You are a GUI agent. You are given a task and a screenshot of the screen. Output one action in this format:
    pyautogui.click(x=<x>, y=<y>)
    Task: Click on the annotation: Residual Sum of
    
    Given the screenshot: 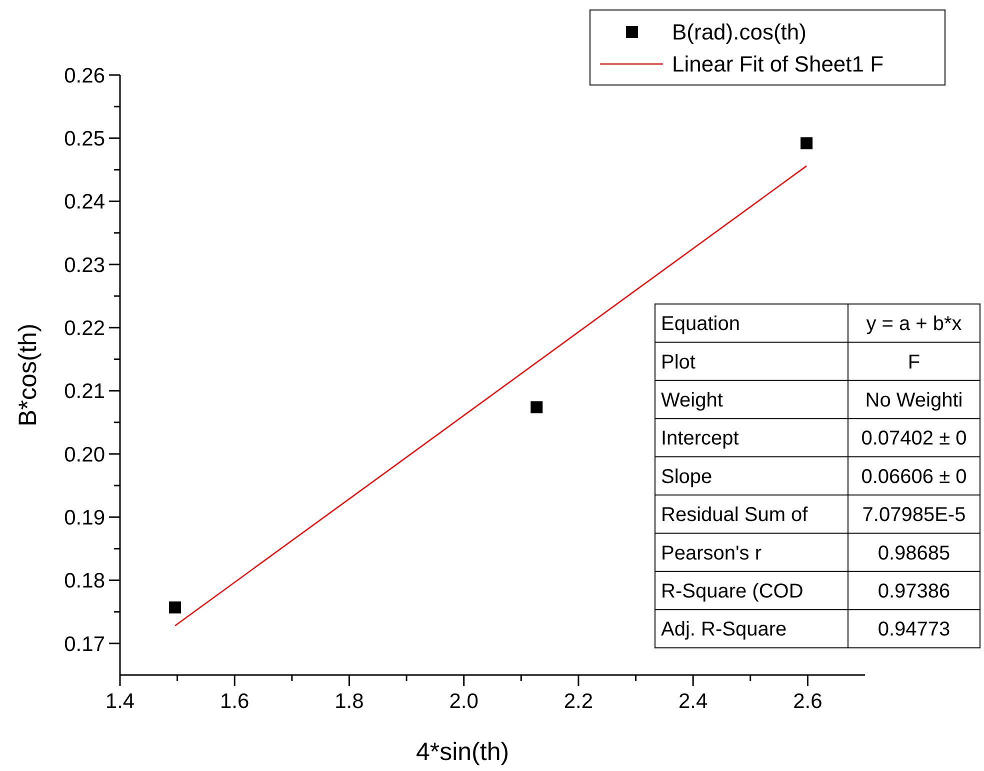 What is the action you would take?
    pyautogui.click(x=734, y=515)
    